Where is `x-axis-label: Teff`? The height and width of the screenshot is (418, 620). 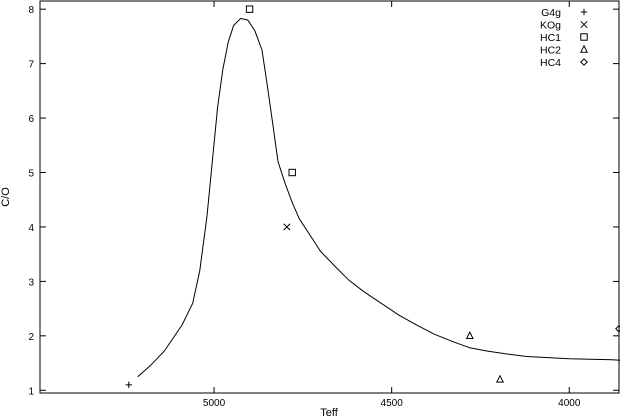
x-axis-label: Teff is located at coordinates (329, 412).